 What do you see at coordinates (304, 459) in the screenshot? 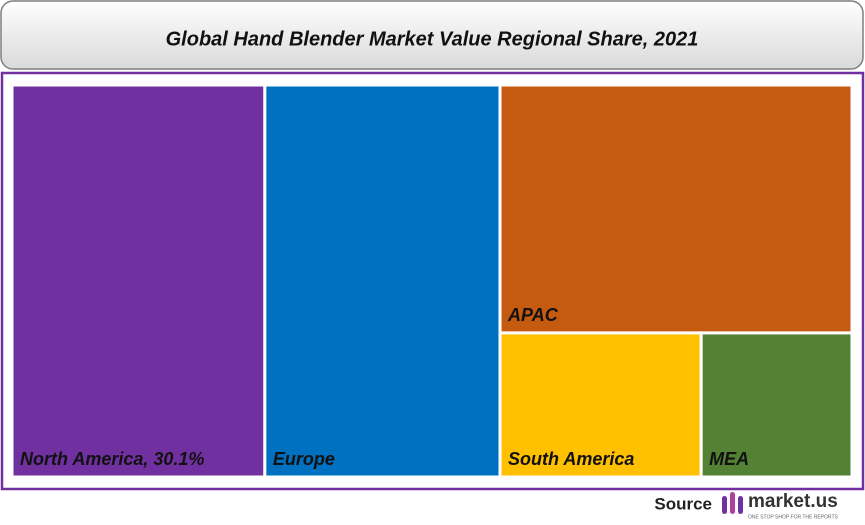
I see `cell-label: Europe` at bounding box center [304, 459].